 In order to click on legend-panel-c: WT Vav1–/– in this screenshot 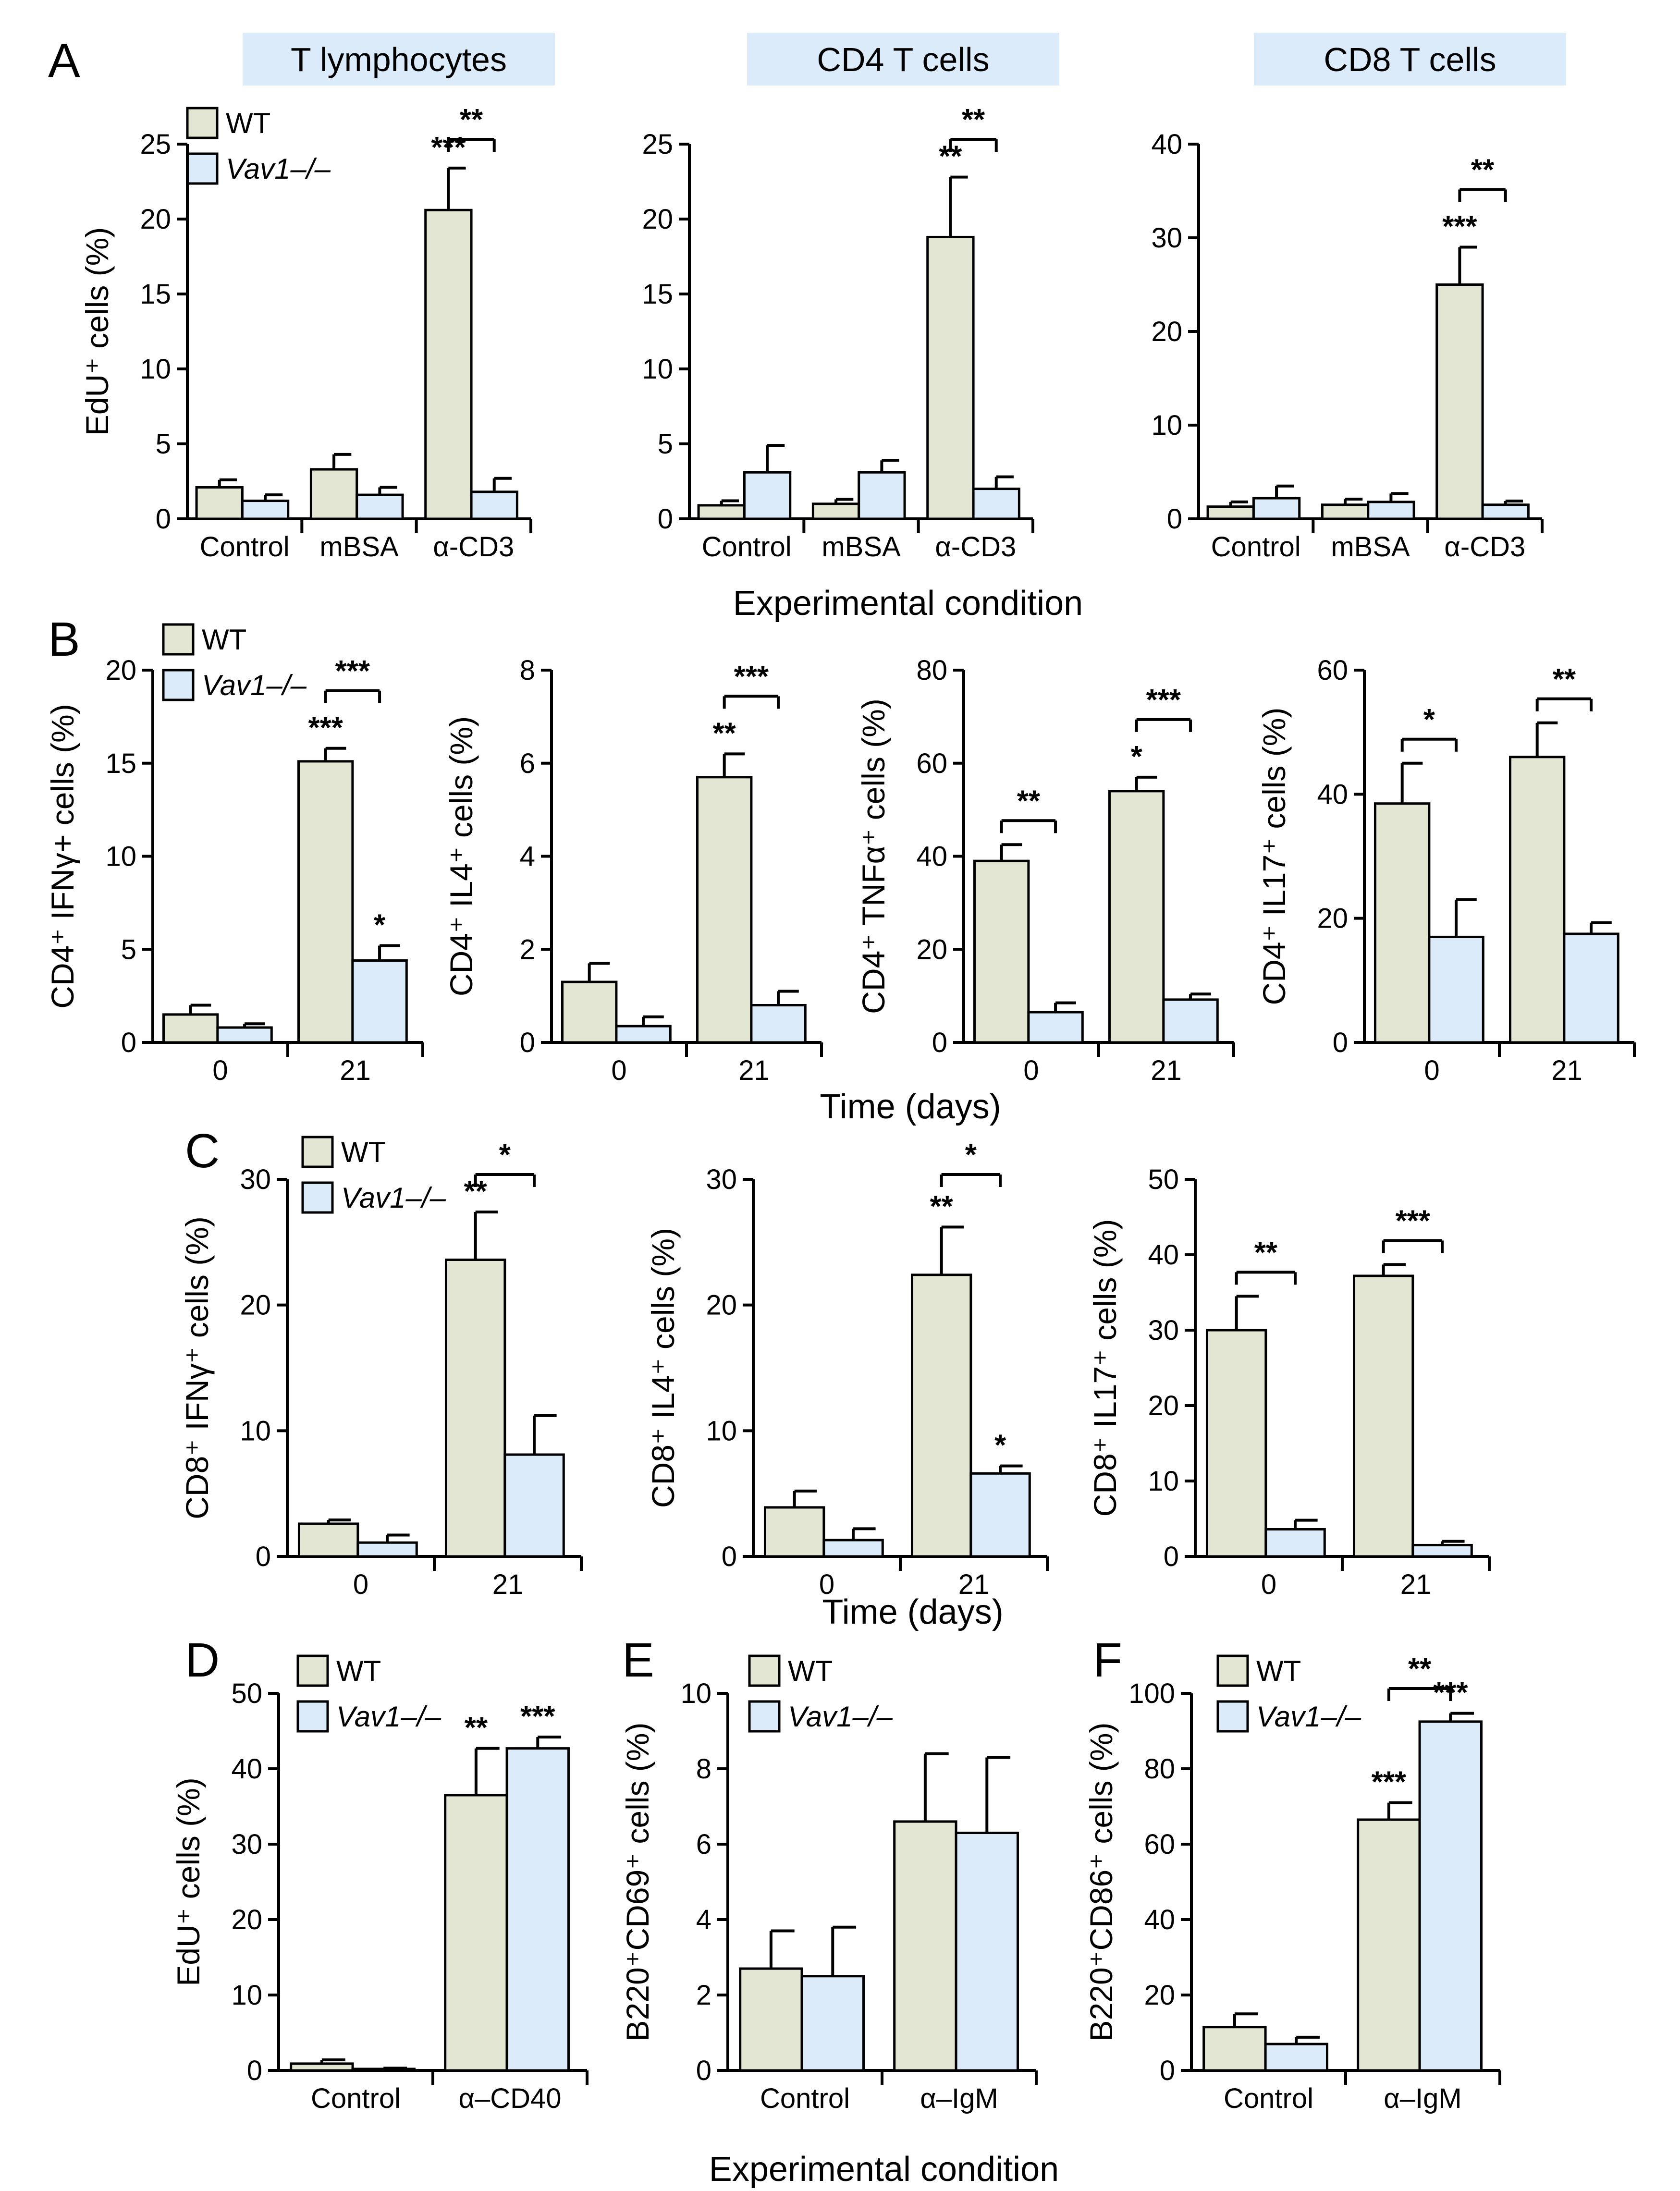, I will do `click(373, 1175)`.